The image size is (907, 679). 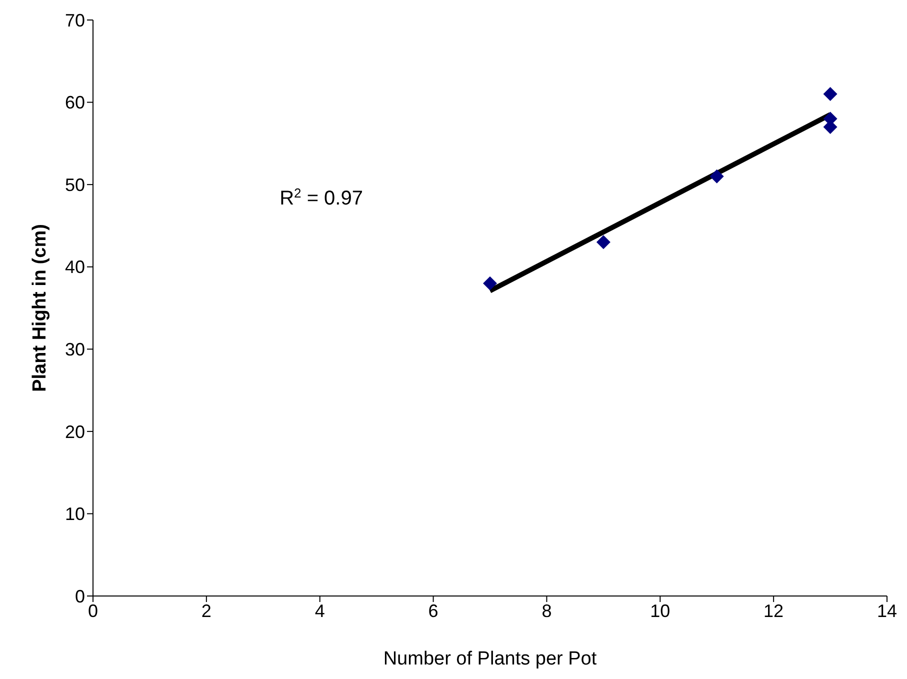 What do you see at coordinates (74, 514) in the screenshot?
I see `y-tick-label: 10` at bounding box center [74, 514].